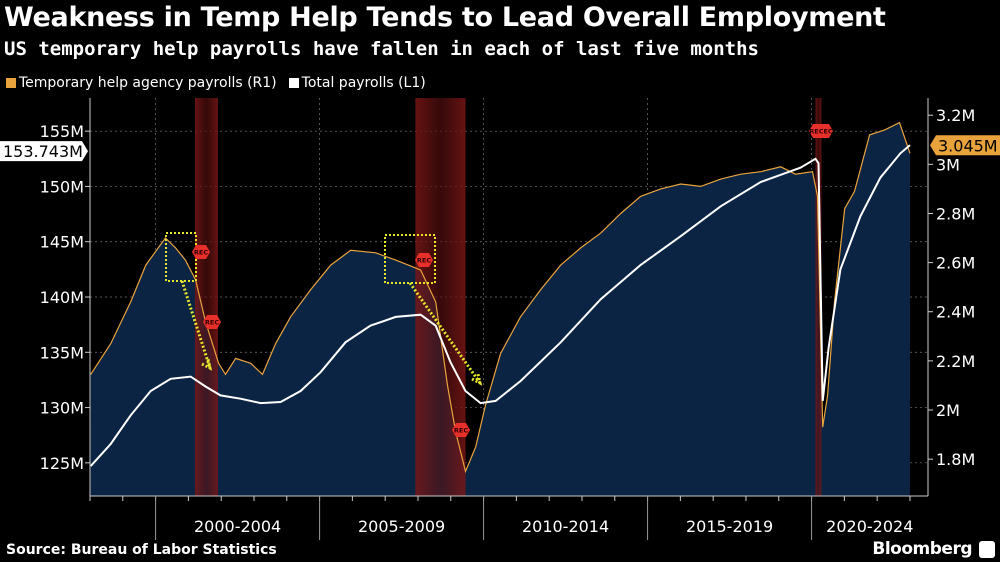 The height and width of the screenshot is (562, 1000). Describe the element at coordinates (62, 463) in the screenshot. I see `left-tick-label: 125M` at that location.